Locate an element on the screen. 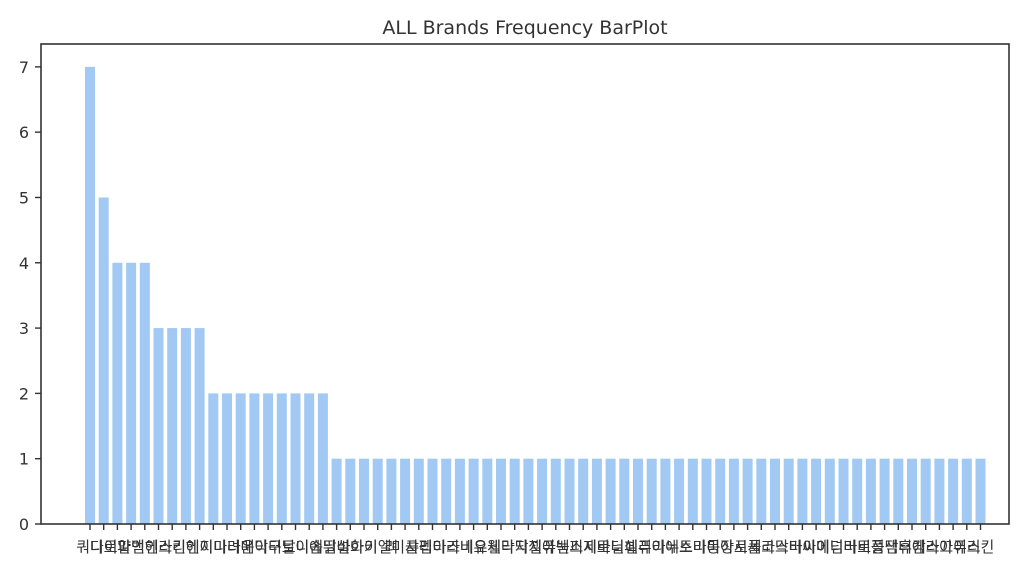 This screenshot has height=588, width=1034. y-tick-label: 7 is located at coordinates (24, 67).